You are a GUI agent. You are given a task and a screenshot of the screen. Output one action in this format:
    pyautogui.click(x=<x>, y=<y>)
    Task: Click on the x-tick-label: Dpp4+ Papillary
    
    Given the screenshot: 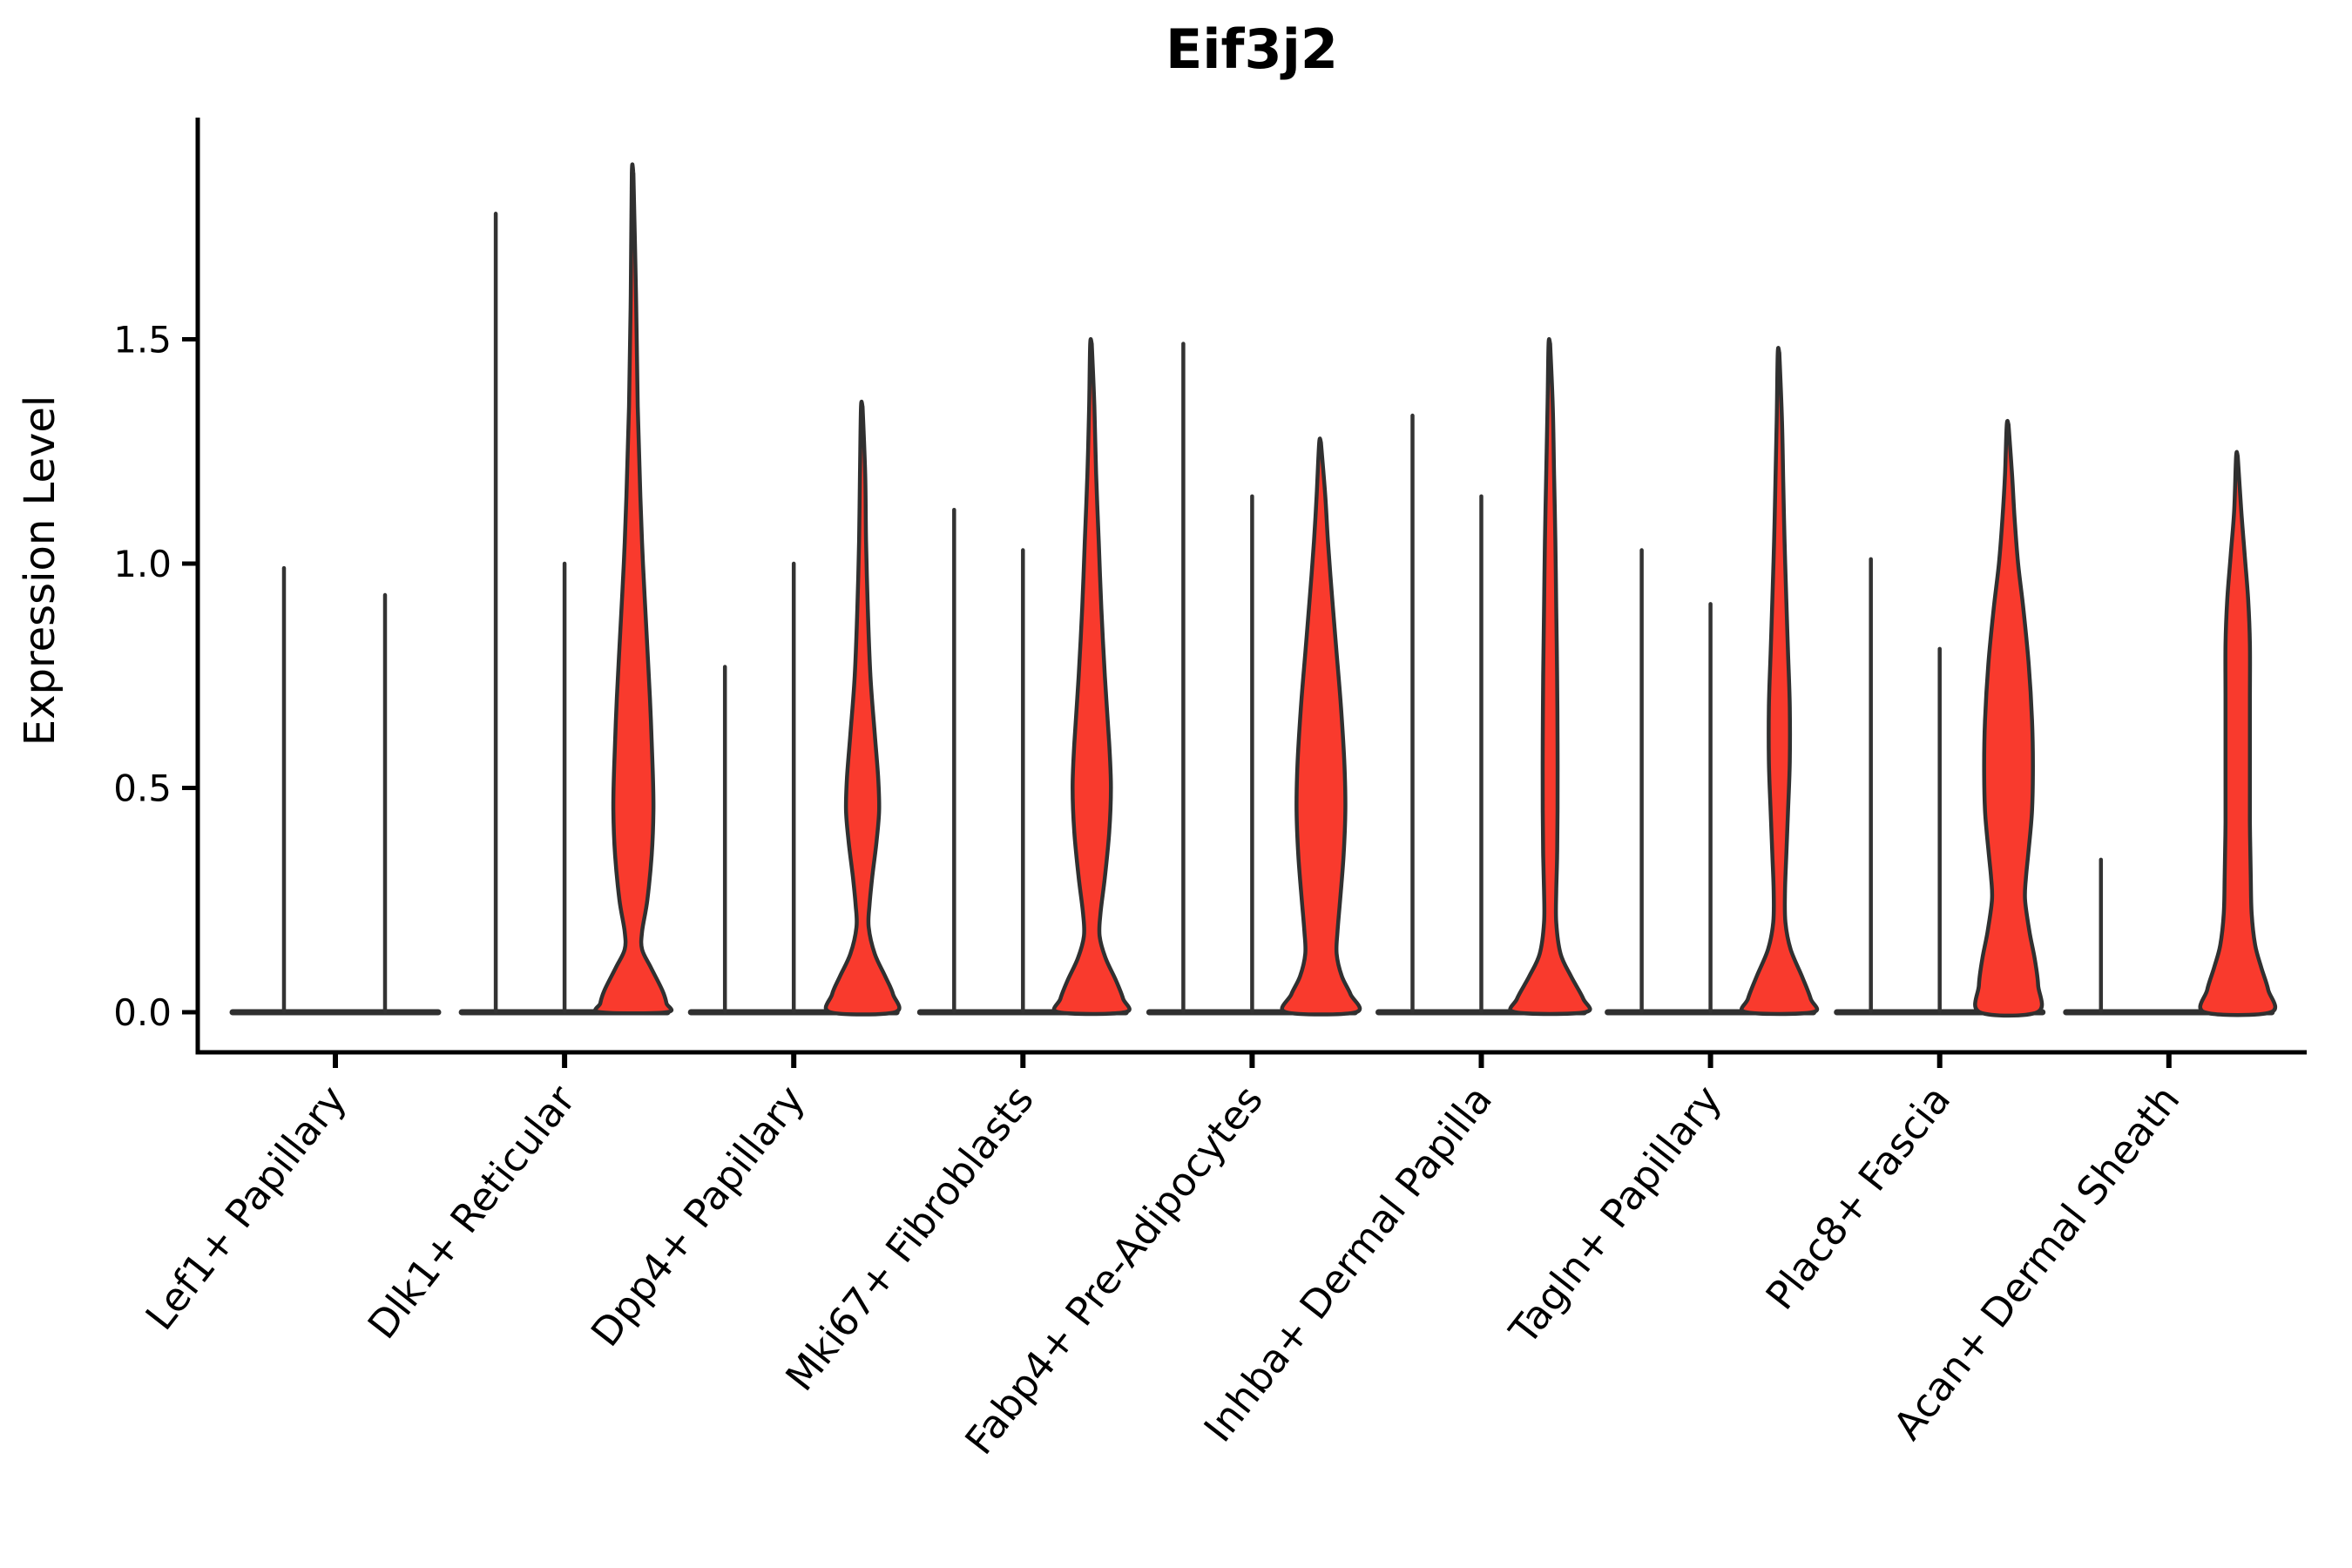 What is the action you would take?
    pyautogui.click(x=698, y=1216)
    